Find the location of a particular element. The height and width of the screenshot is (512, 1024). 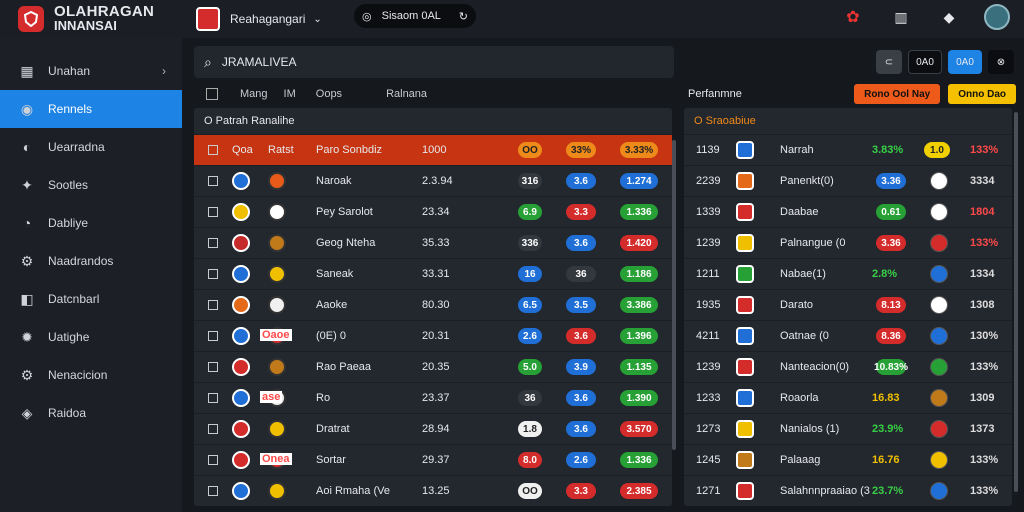

col-header: Ralnana is located at coordinates (407, 94).